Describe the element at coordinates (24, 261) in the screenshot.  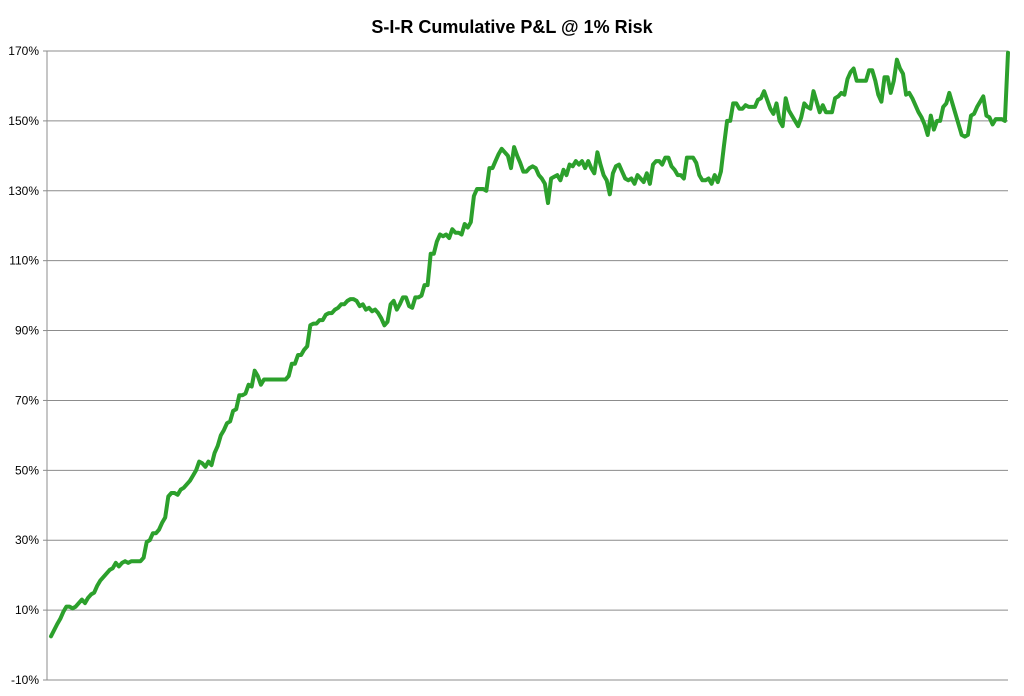
I see `y-tick-label: 110%` at that location.